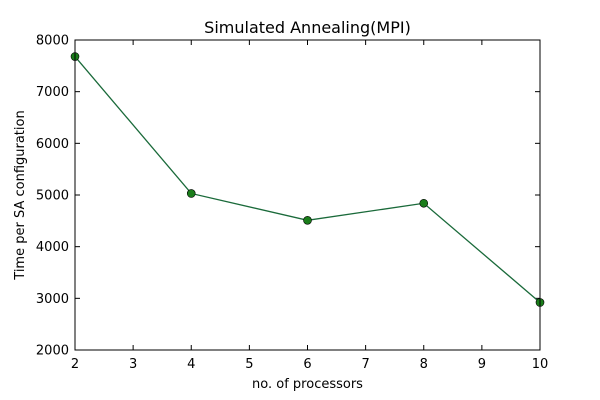  Describe the element at coordinates (52, 92) in the screenshot. I see `y-tick-label: 7000` at that location.